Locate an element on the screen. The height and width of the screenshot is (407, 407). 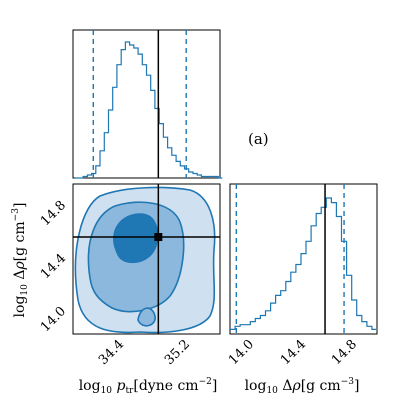
contour-level-2sigma-island is located at coordinates (146, 317).